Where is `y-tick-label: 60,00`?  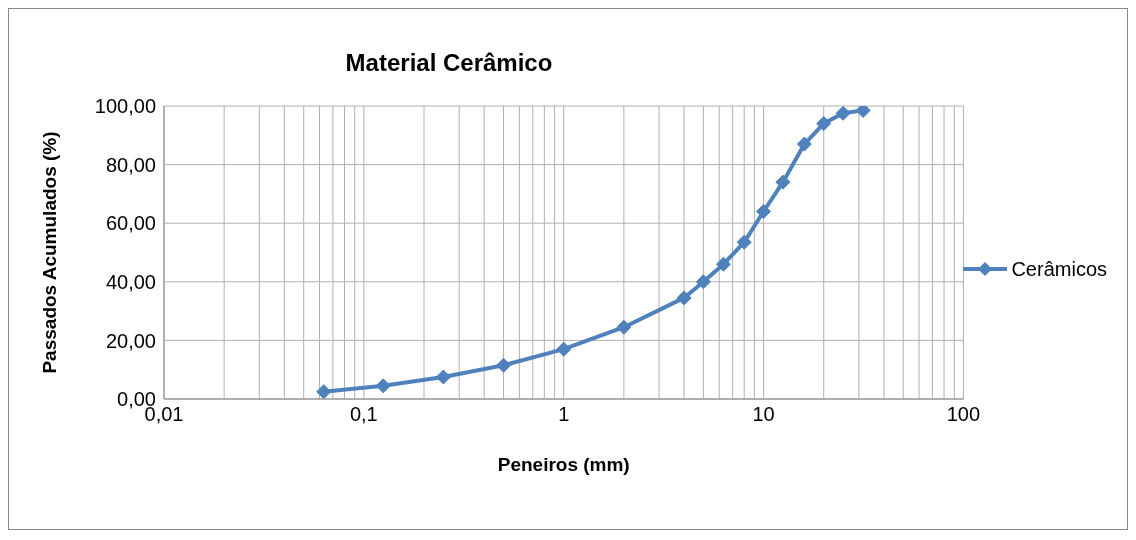
y-tick-label: 60,00 is located at coordinates (130, 223).